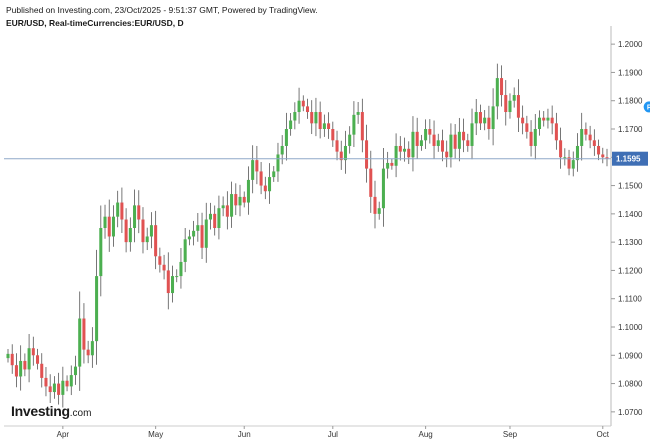 Image resolution: width=650 pixels, height=440 pixels. What do you see at coordinates (646, 107) in the screenshot?
I see `marker-badge: P` at bounding box center [646, 107].